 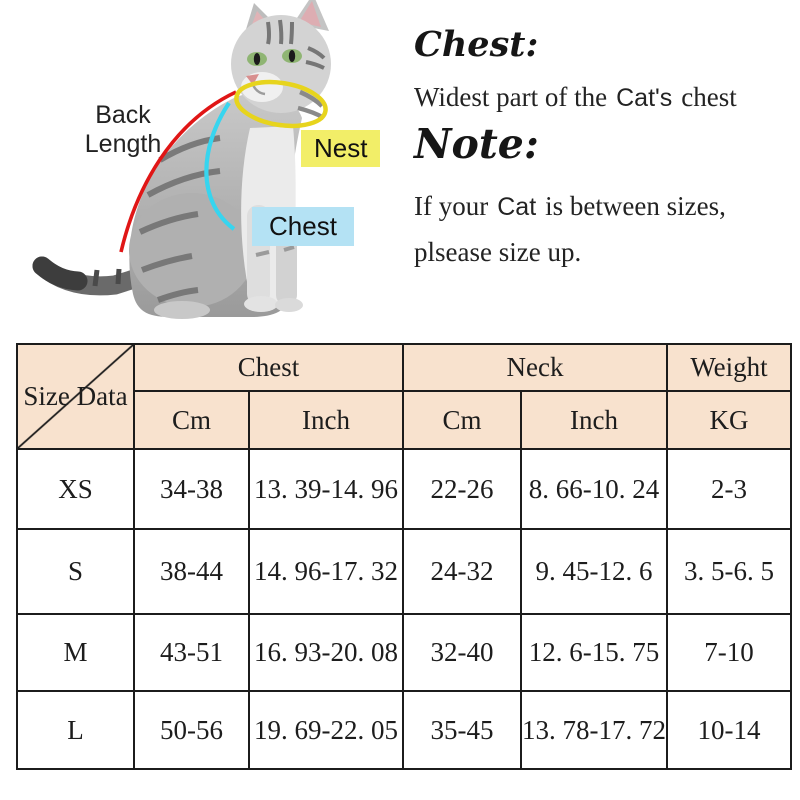 What do you see at coordinates (341, 148) in the screenshot?
I see `nest-label: Nest` at bounding box center [341, 148].